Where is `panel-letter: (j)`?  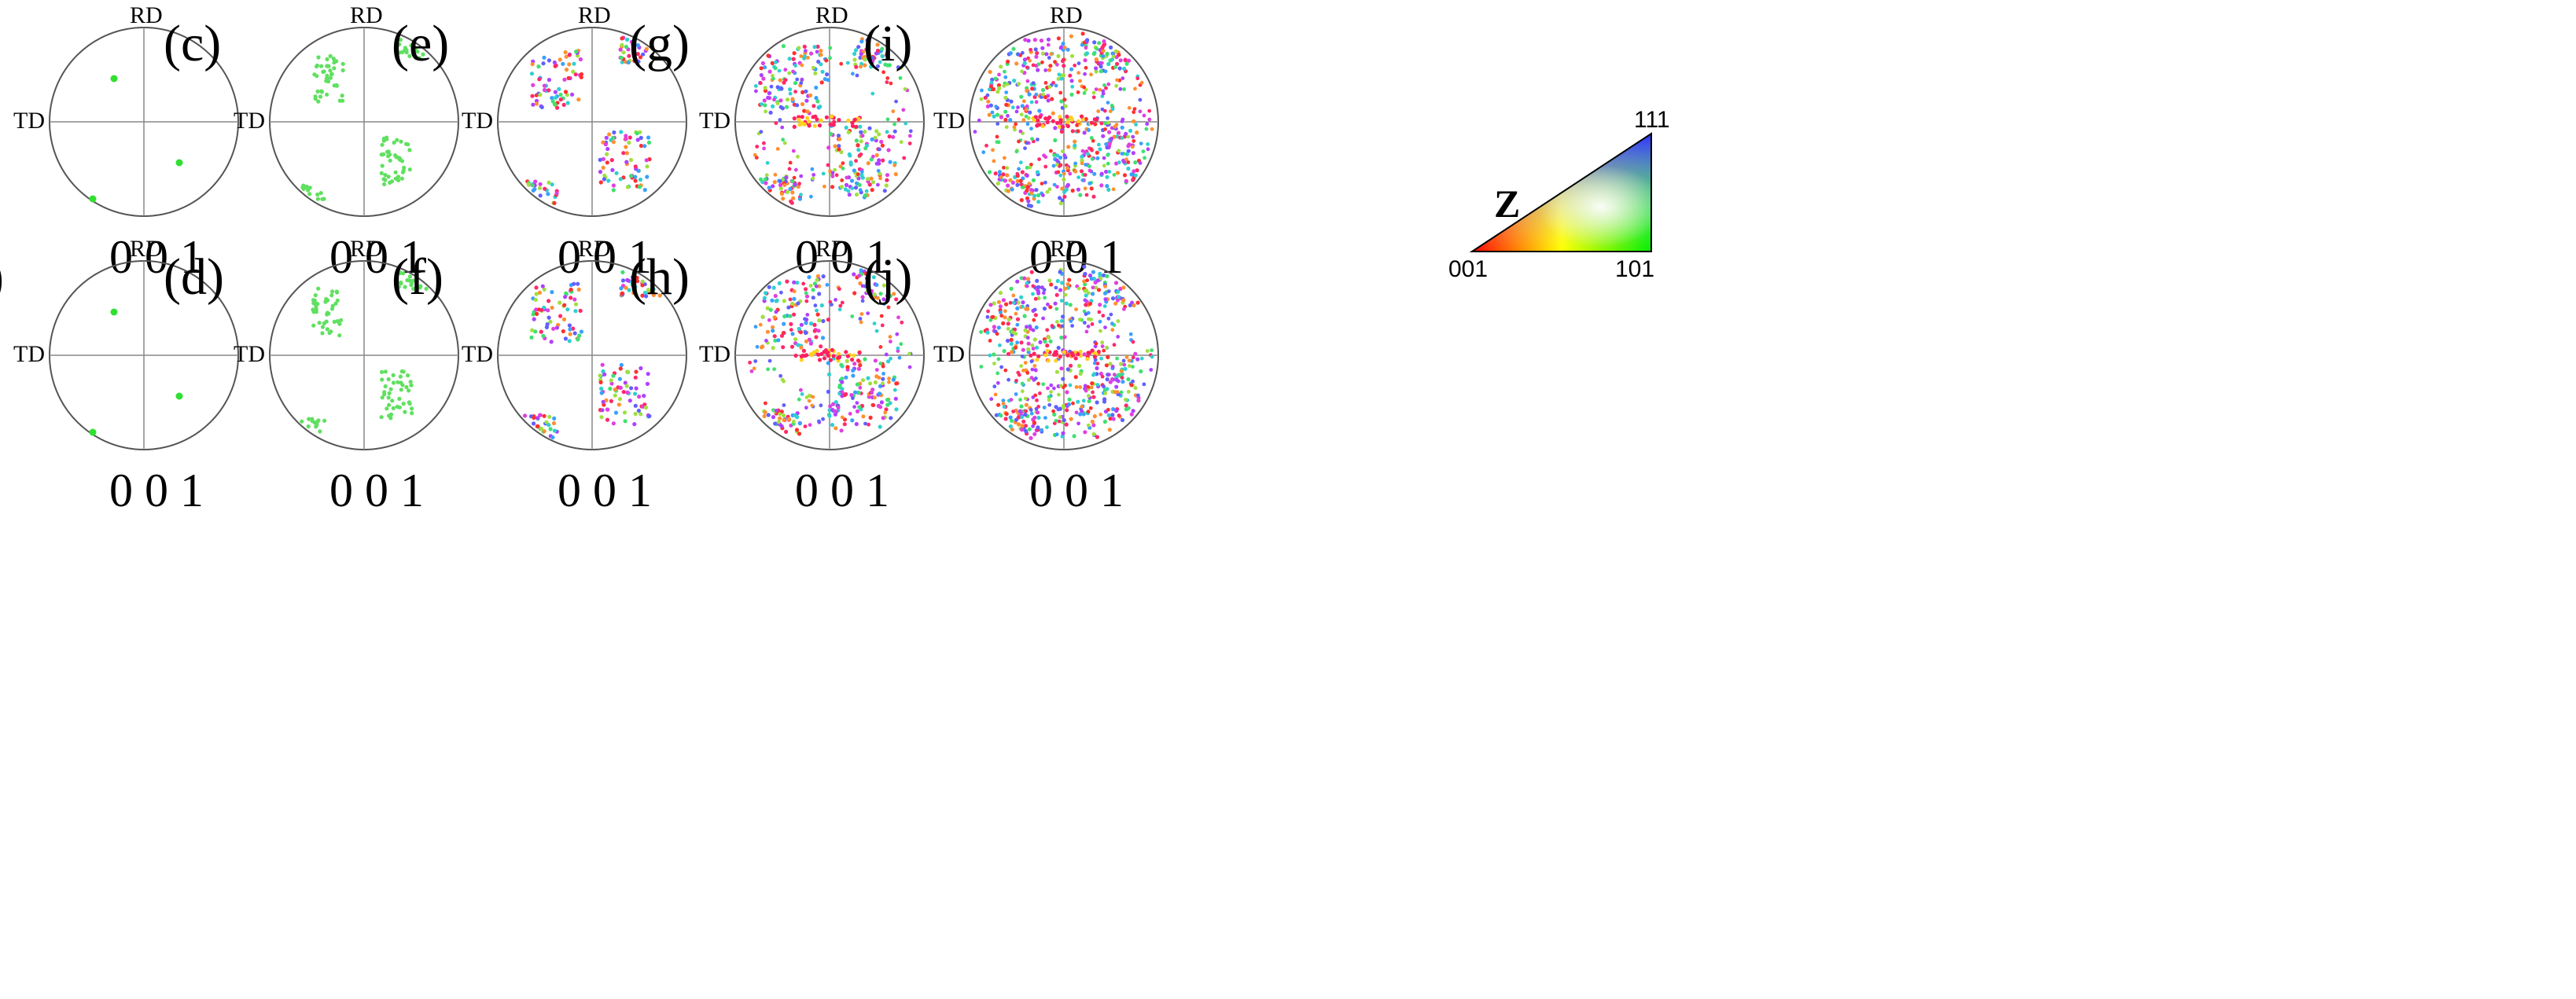
panel-letter: (j) is located at coordinates (888, 277).